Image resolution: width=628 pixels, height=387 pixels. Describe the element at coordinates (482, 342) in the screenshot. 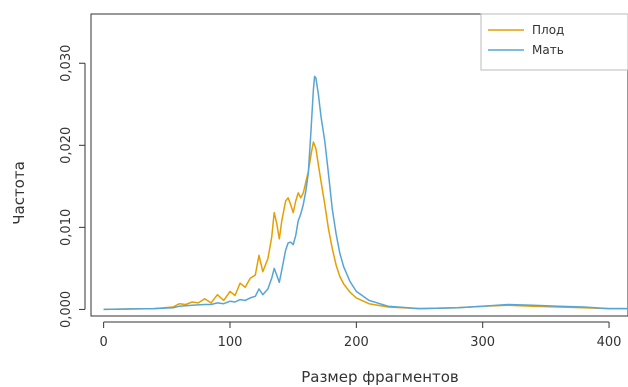

I see `x-tick-label: 300` at that location.